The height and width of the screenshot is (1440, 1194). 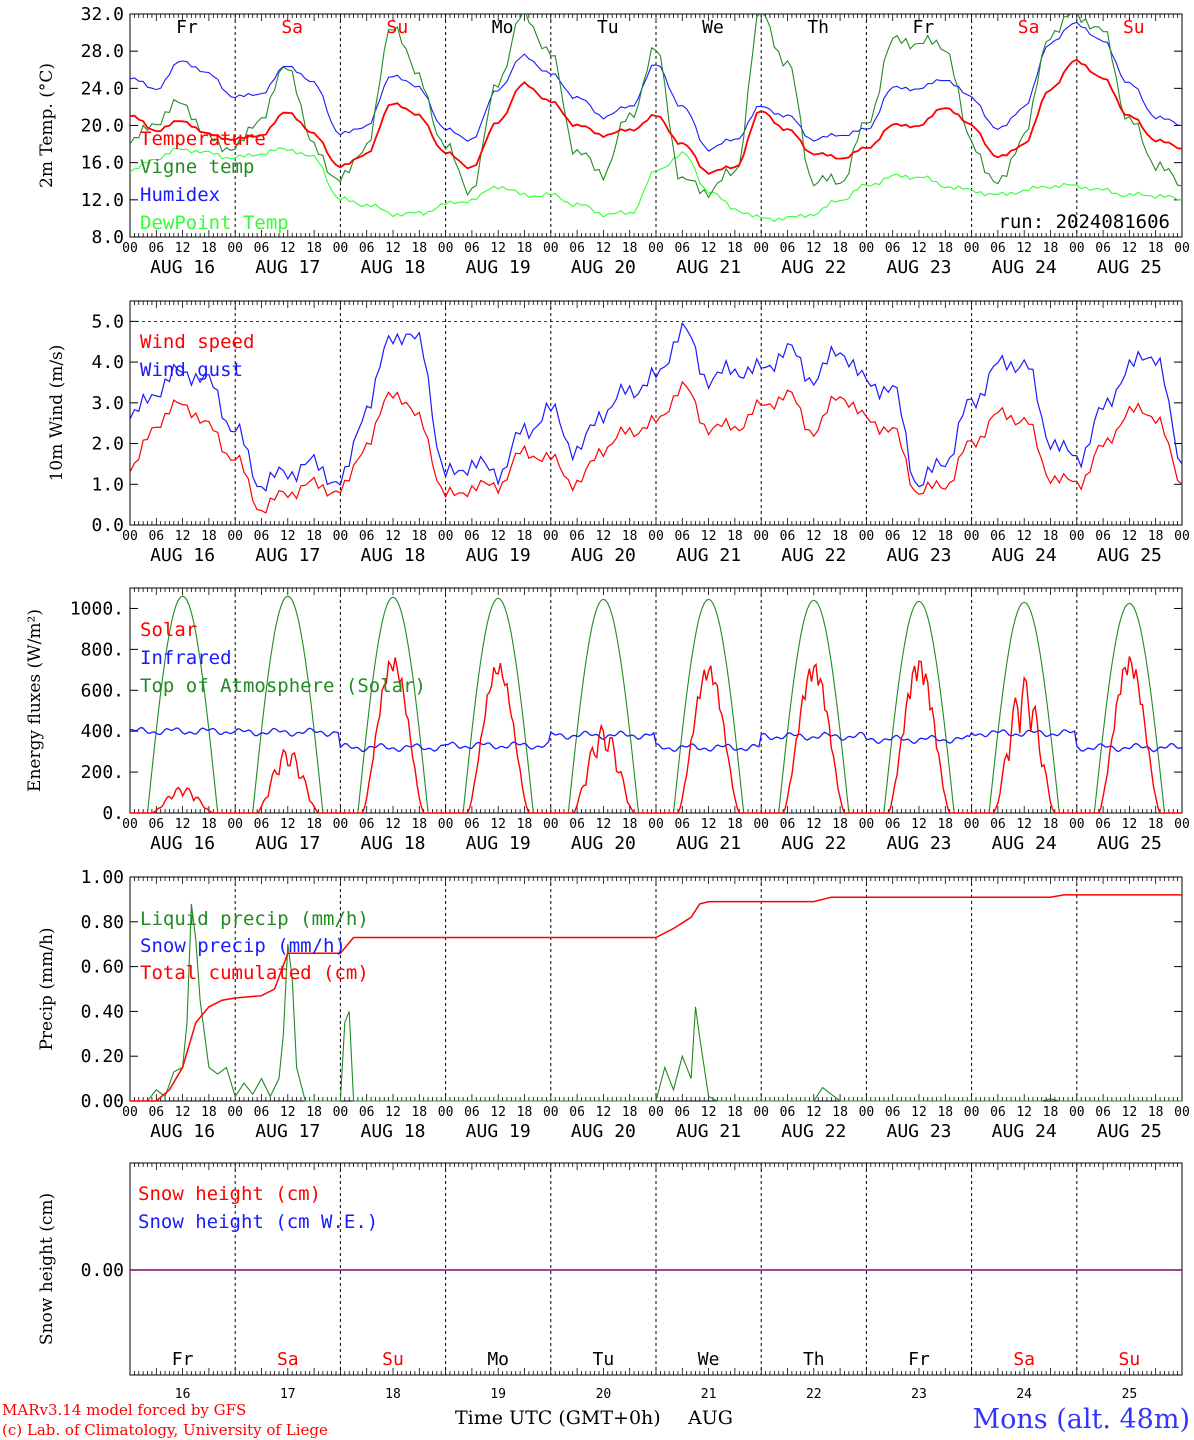 I want to click on y-tick-label: 600., so click(x=102, y=690).